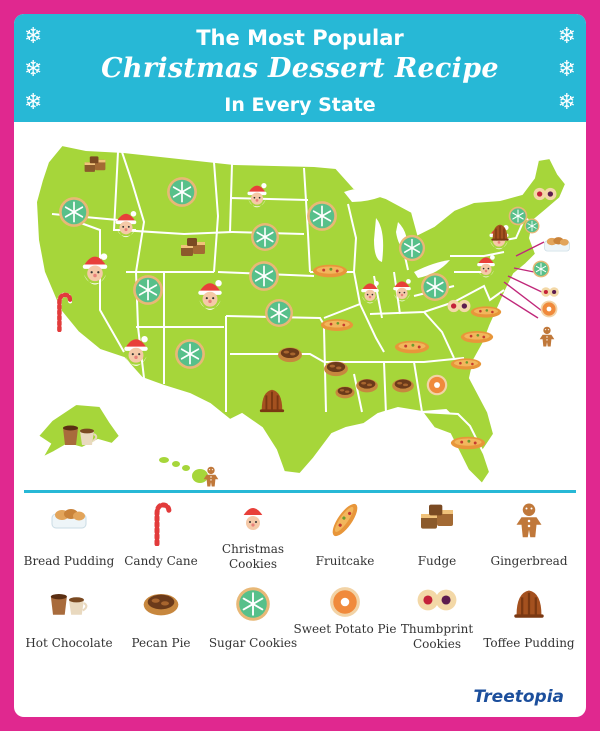 Image resolution: width=600 pixels, height=731 pixels. What do you see at coordinates (68, 604) in the screenshot?
I see `hot-chocolate-icon` at bounding box center [68, 604].